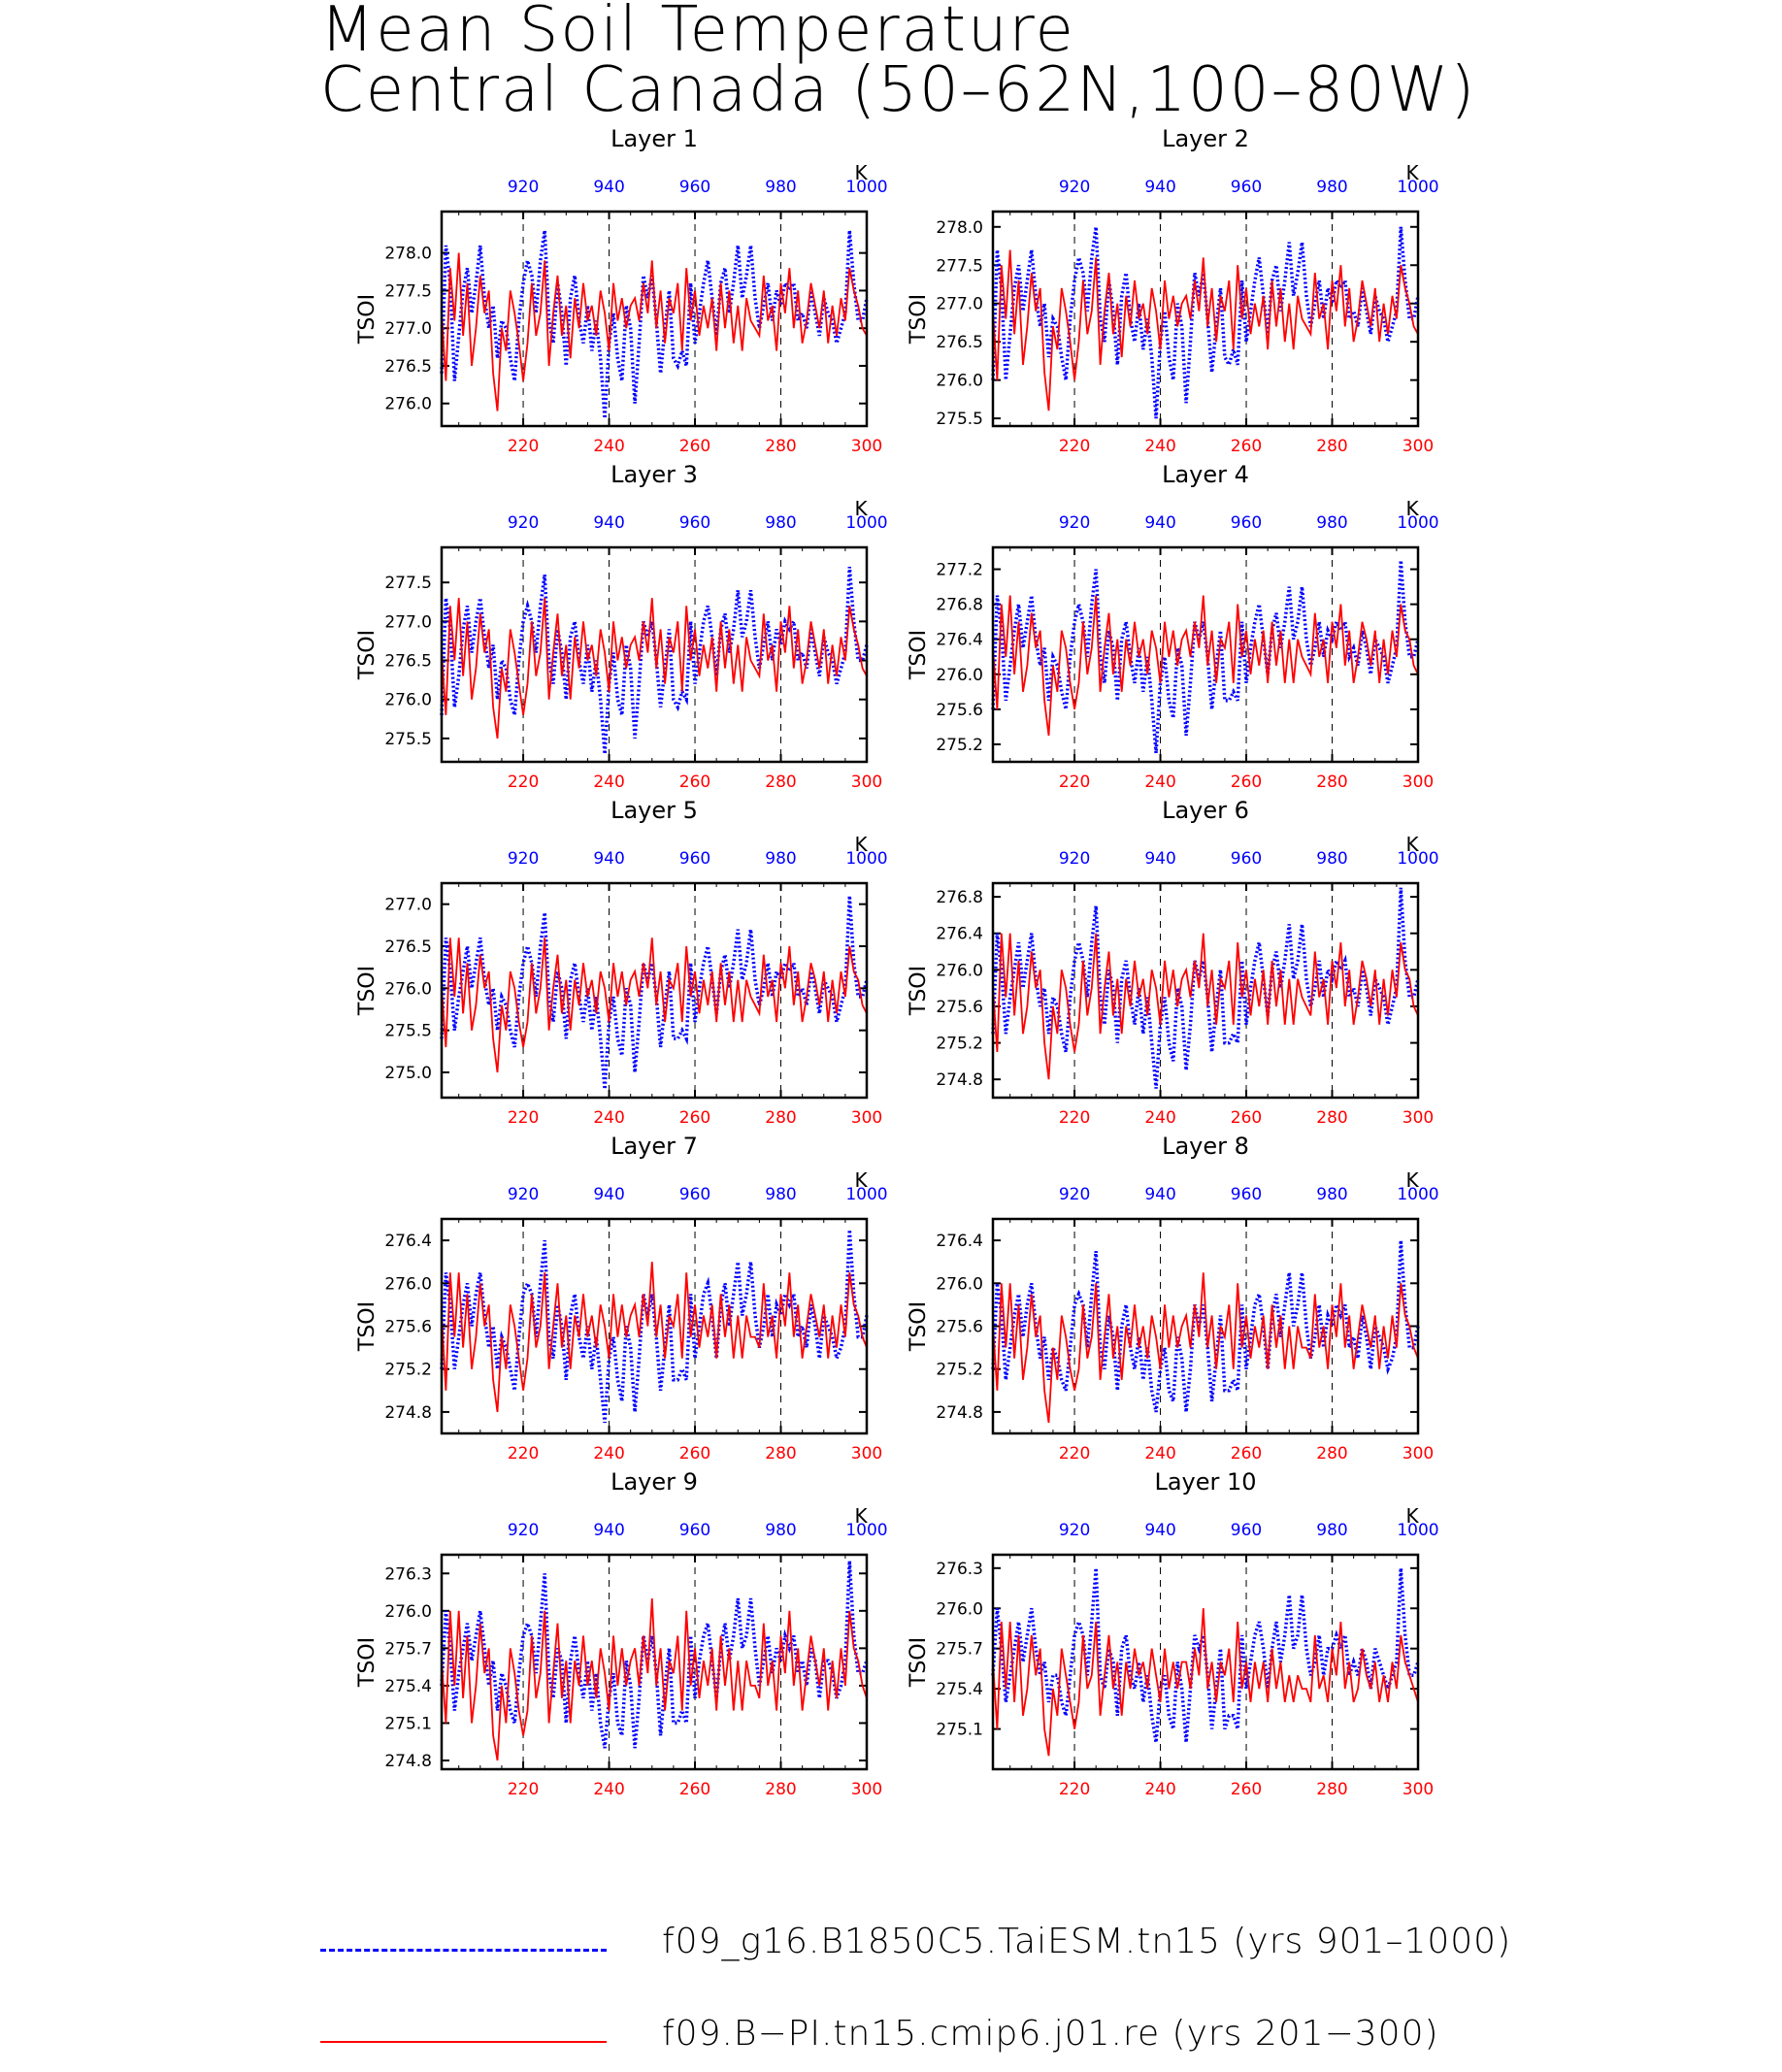 This screenshot has height=2072, width=1782. I want to click on chart-title: Layer 3, so click(654, 475).